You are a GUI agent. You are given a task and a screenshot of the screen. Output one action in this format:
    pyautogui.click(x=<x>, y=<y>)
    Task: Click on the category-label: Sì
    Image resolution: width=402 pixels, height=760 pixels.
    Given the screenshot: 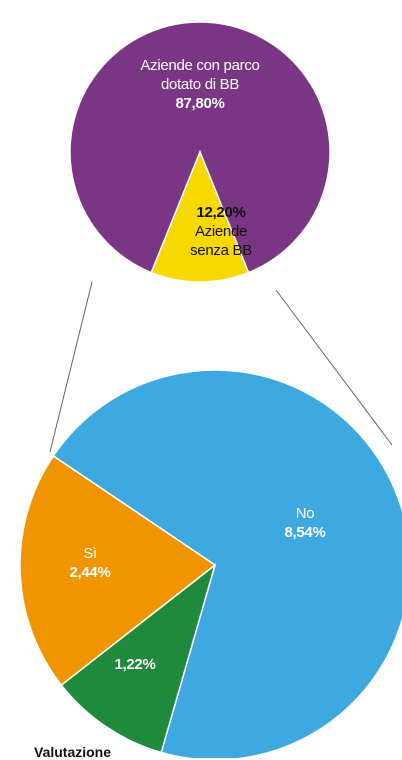 What is the action you would take?
    pyautogui.click(x=90, y=553)
    